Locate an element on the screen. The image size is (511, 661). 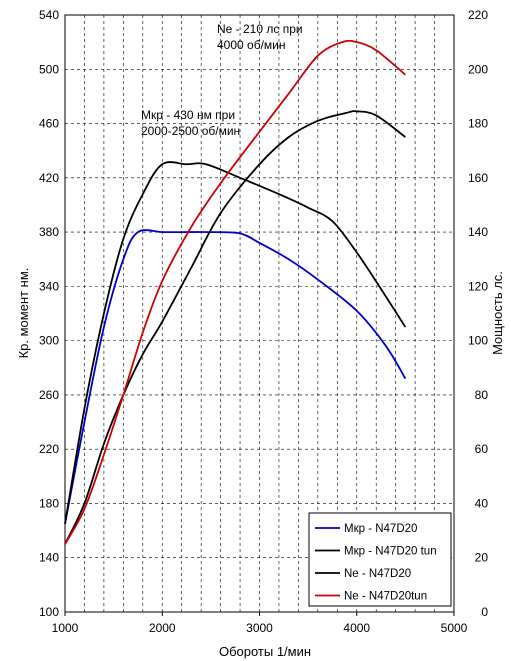
y-right-tick-label: 40 is located at coordinates (482, 503).